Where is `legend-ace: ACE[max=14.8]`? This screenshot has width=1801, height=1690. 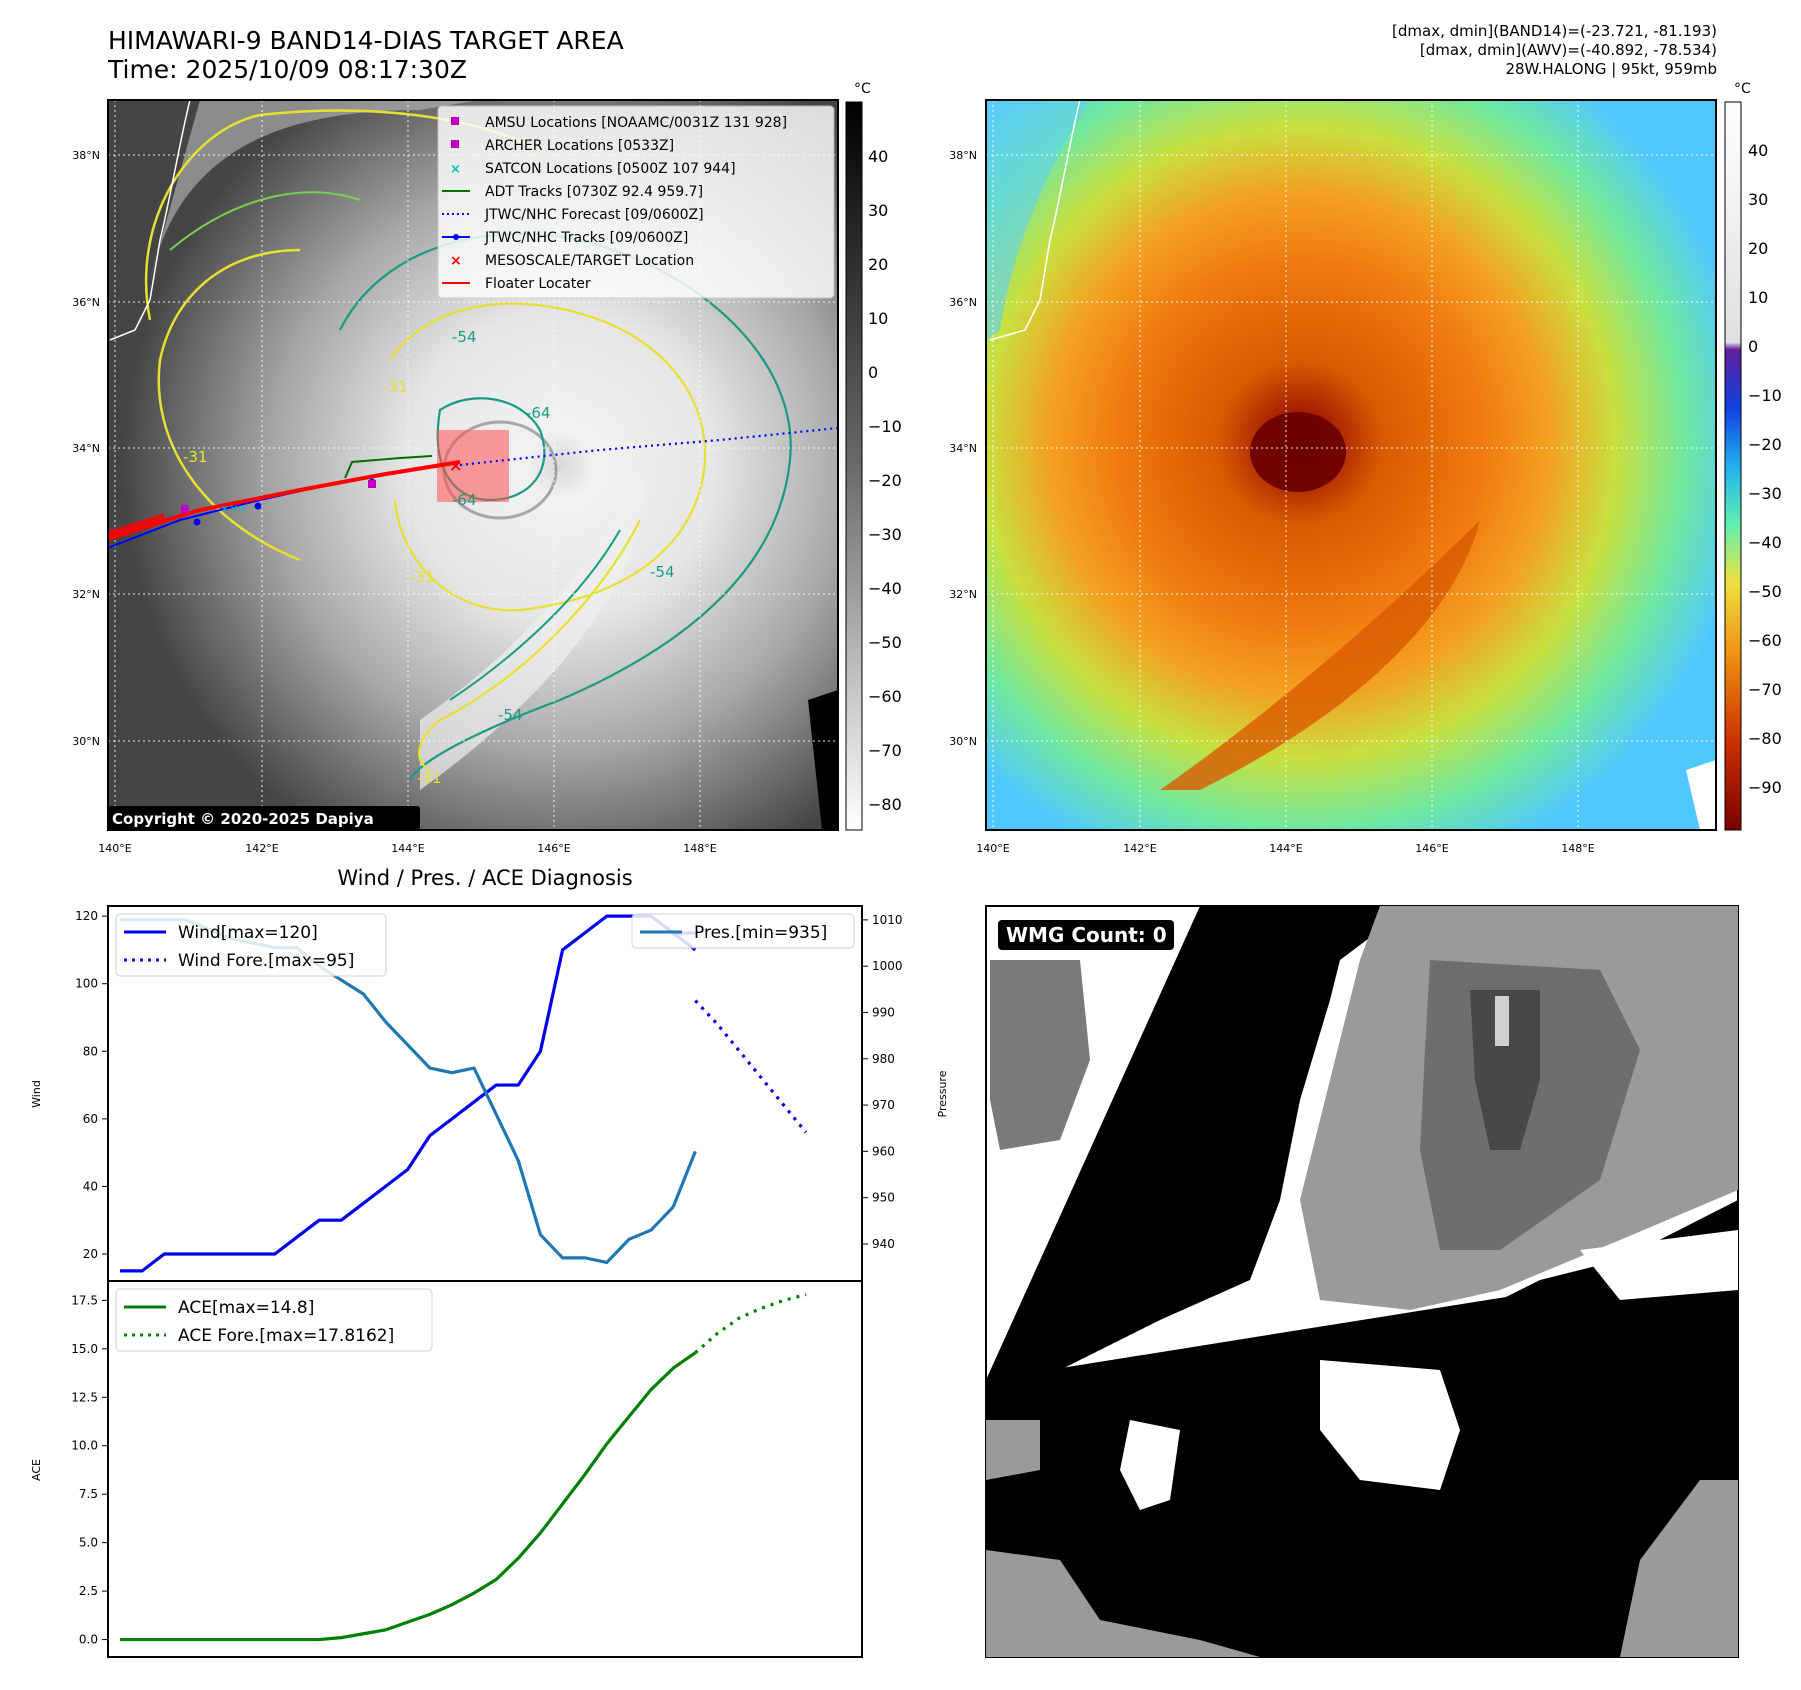 legend-ace: ACE[max=14.8] is located at coordinates (246, 1308).